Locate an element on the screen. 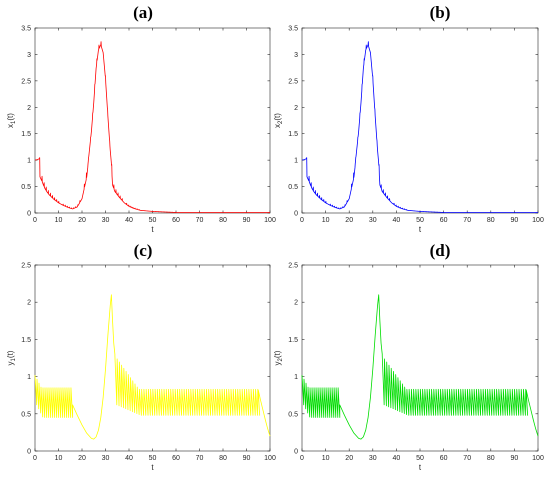 The height and width of the screenshot is (483, 550). y-axis-label: x1(t) is located at coordinates (11, 120).